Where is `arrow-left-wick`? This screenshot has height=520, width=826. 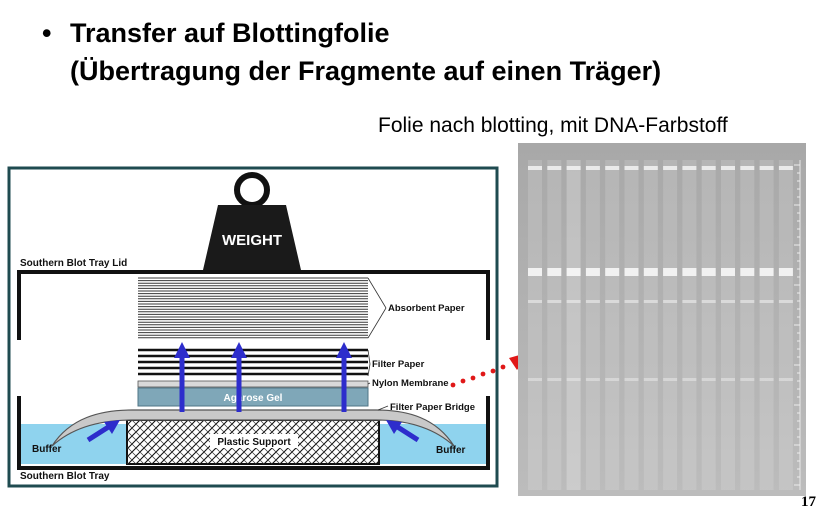
arrow-left-wick is located at coordinates (99, 433).